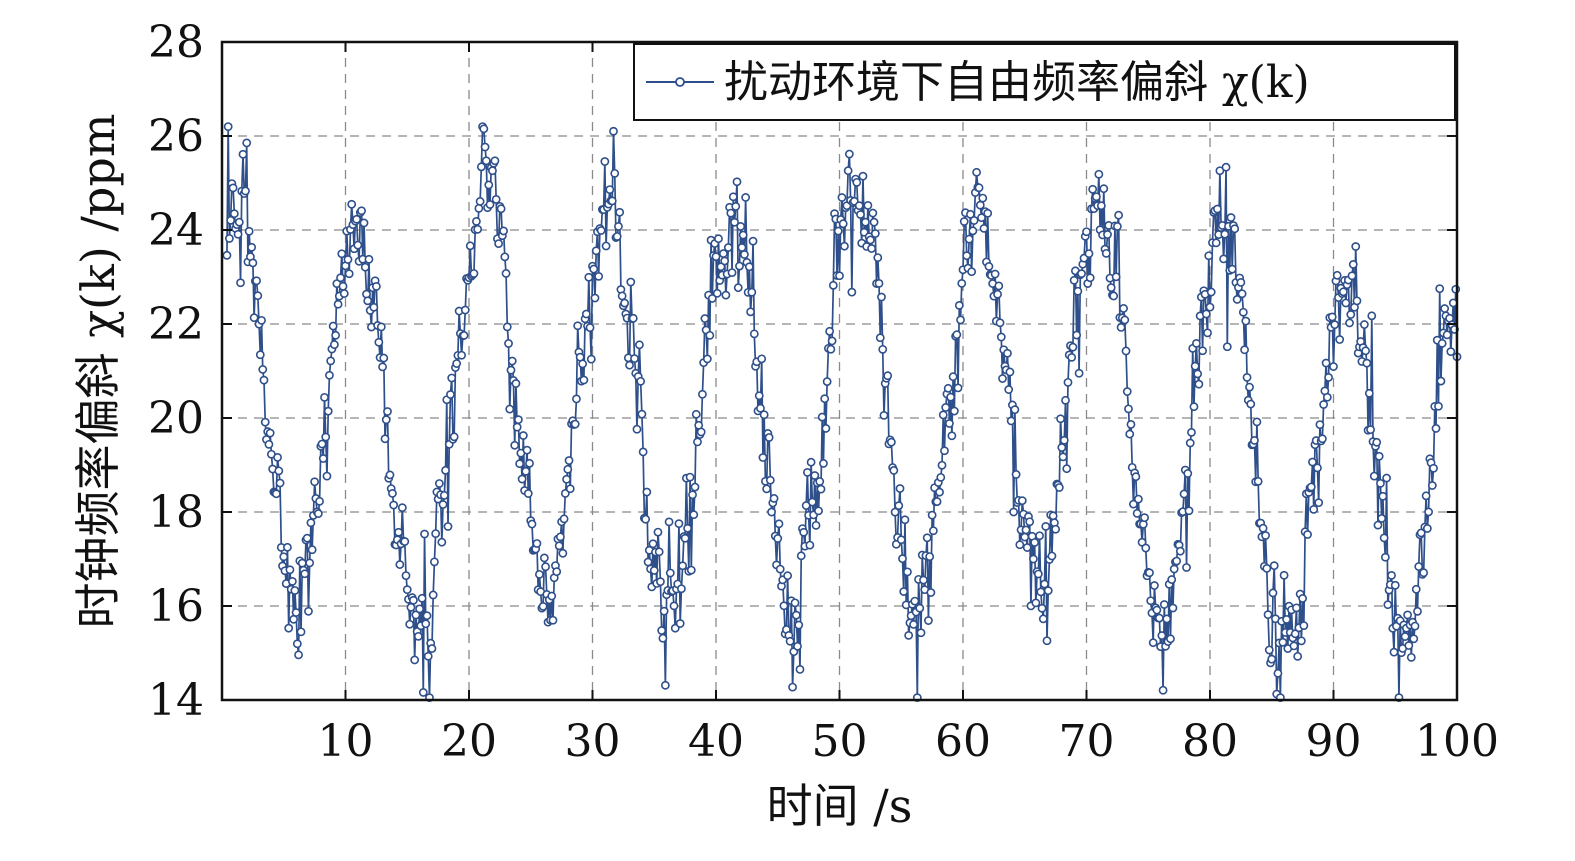 The height and width of the screenshot is (861, 1575). I want to click on y-tick-label: 26, so click(176, 136).